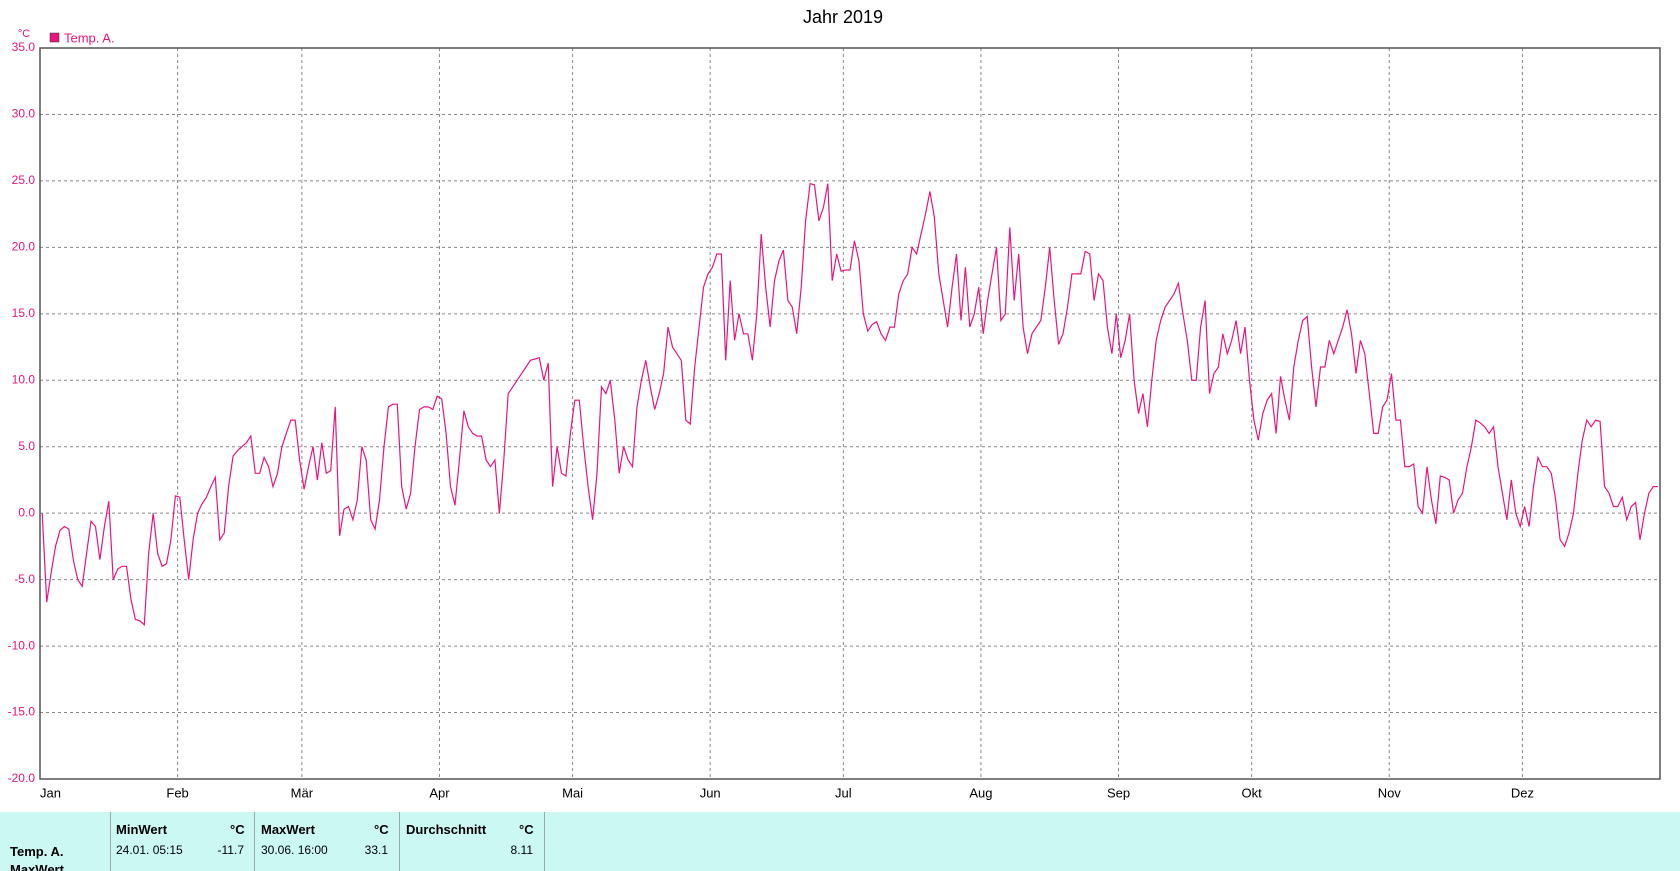 This screenshot has height=871, width=1680. Describe the element at coordinates (521, 850) in the screenshot. I see `stats-cell: 8.11` at that location.